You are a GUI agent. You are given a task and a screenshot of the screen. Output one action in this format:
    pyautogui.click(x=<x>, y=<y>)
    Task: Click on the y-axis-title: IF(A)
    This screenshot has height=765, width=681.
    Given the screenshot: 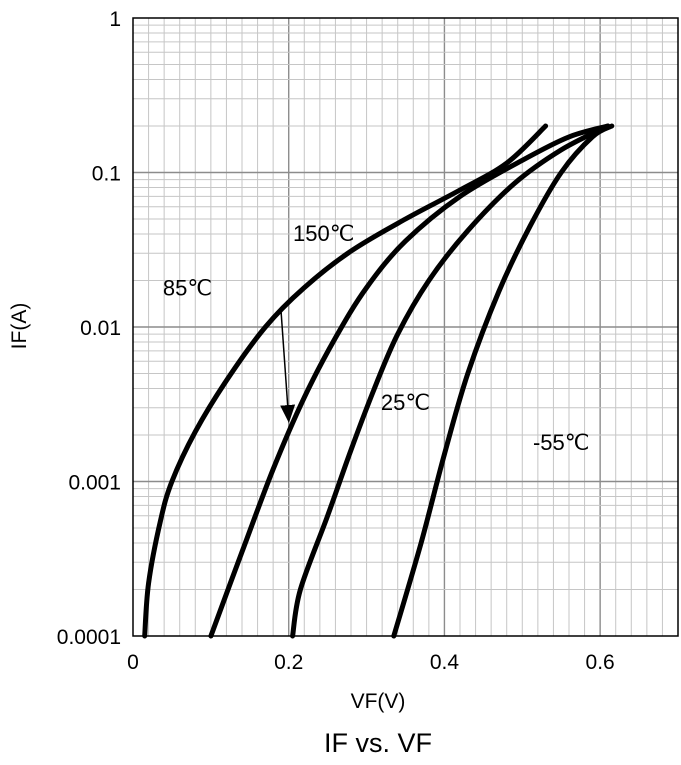 What is the action you would take?
    pyautogui.click(x=19, y=326)
    